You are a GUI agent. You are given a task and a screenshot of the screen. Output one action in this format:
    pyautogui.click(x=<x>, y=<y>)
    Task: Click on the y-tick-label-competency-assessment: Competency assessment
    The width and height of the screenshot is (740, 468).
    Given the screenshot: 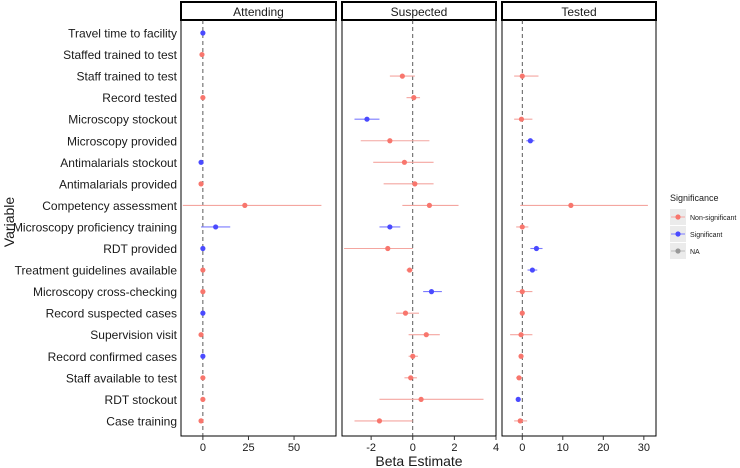 What is the action you would take?
    pyautogui.click(x=109, y=206)
    